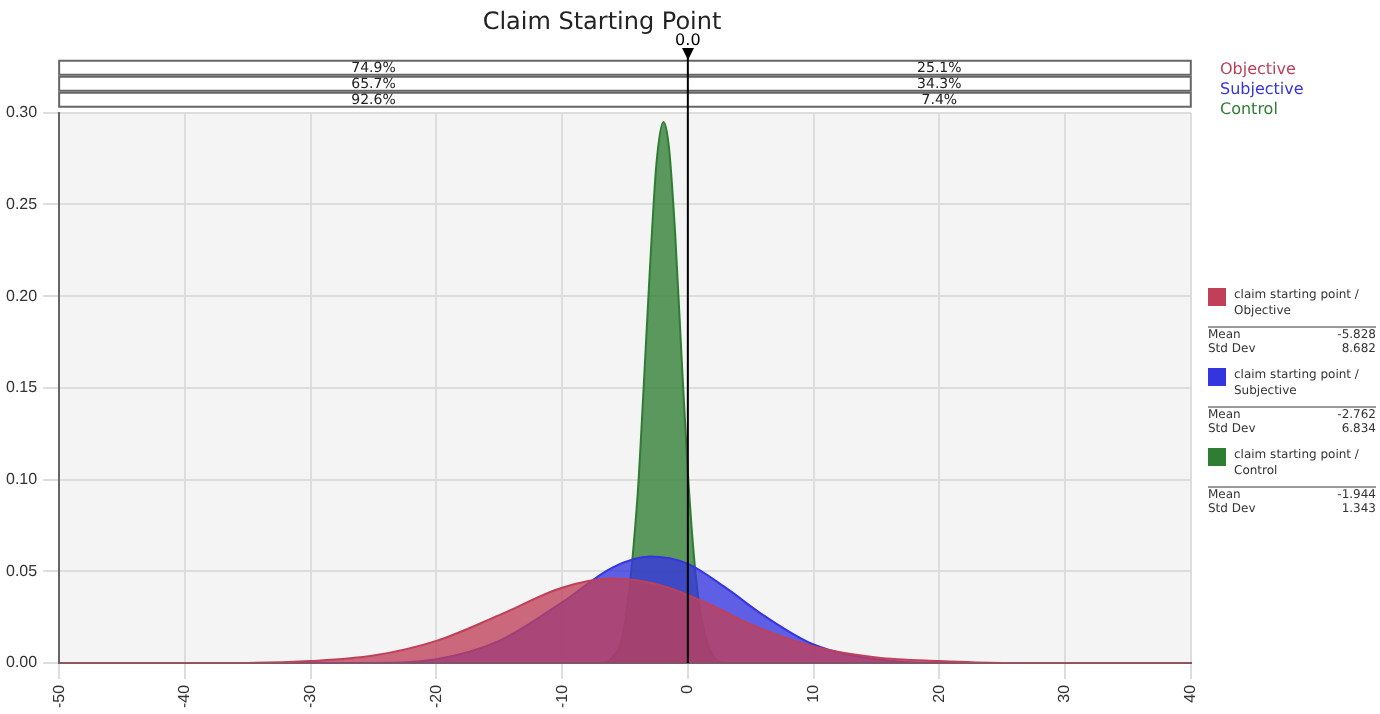 This screenshot has height=714, width=1380. What do you see at coordinates (22, 203) in the screenshot?
I see `y-tick-label: 0.25` at bounding box center [22, 203].